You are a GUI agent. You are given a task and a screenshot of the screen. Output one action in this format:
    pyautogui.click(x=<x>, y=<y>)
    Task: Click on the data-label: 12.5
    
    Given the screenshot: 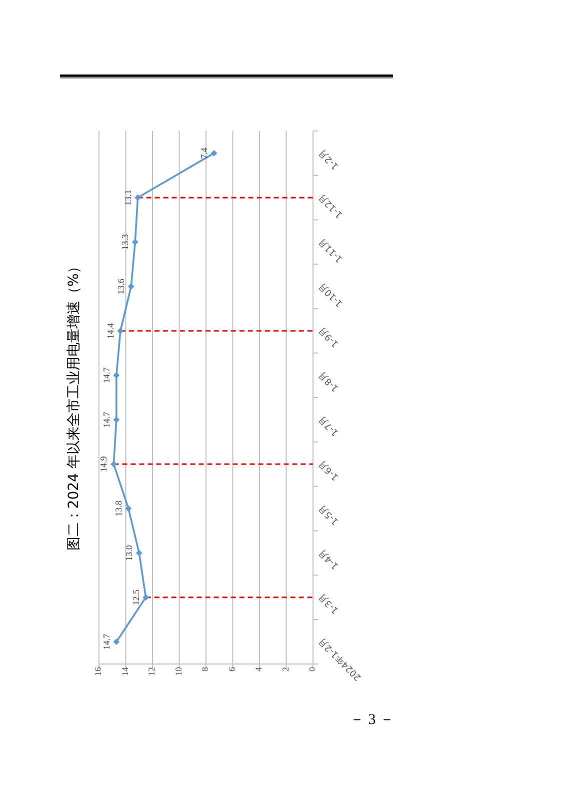 What is the action you would take?
    pyautogui.click(x=135, y=597)
    